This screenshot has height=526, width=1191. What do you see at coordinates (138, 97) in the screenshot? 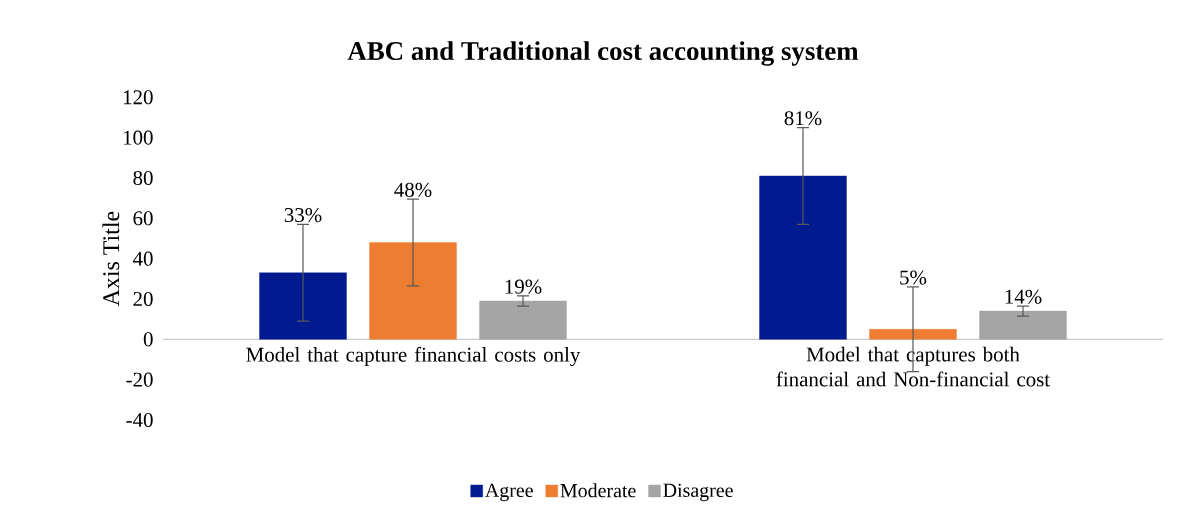
I see `y-tick-label: 120` at bounding box center [138, 97].